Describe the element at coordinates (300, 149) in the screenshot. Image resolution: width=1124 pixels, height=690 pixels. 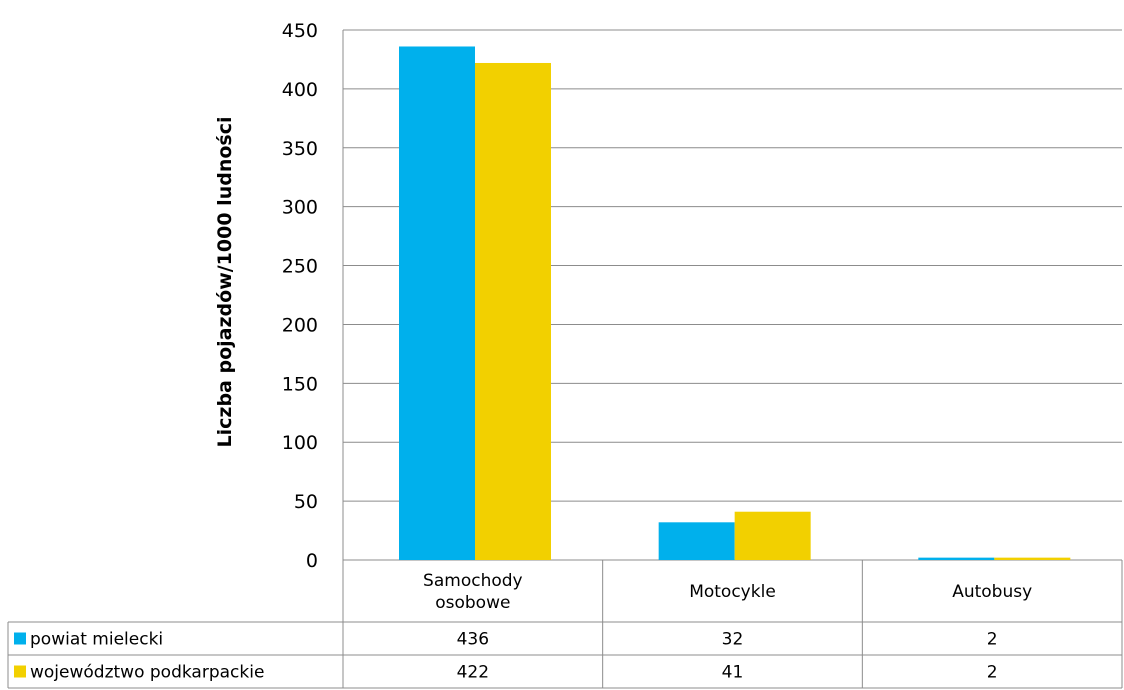
I see `y-tick-label: 350` at that location.